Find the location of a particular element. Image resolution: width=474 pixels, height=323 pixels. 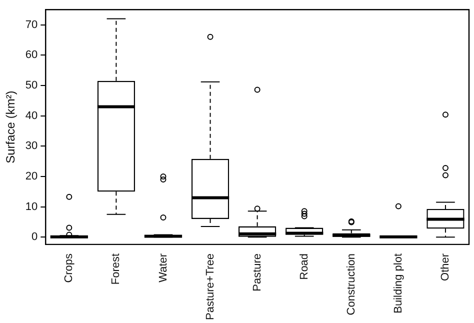

y-tick-label: 70 is located at coordinates (31, 24).